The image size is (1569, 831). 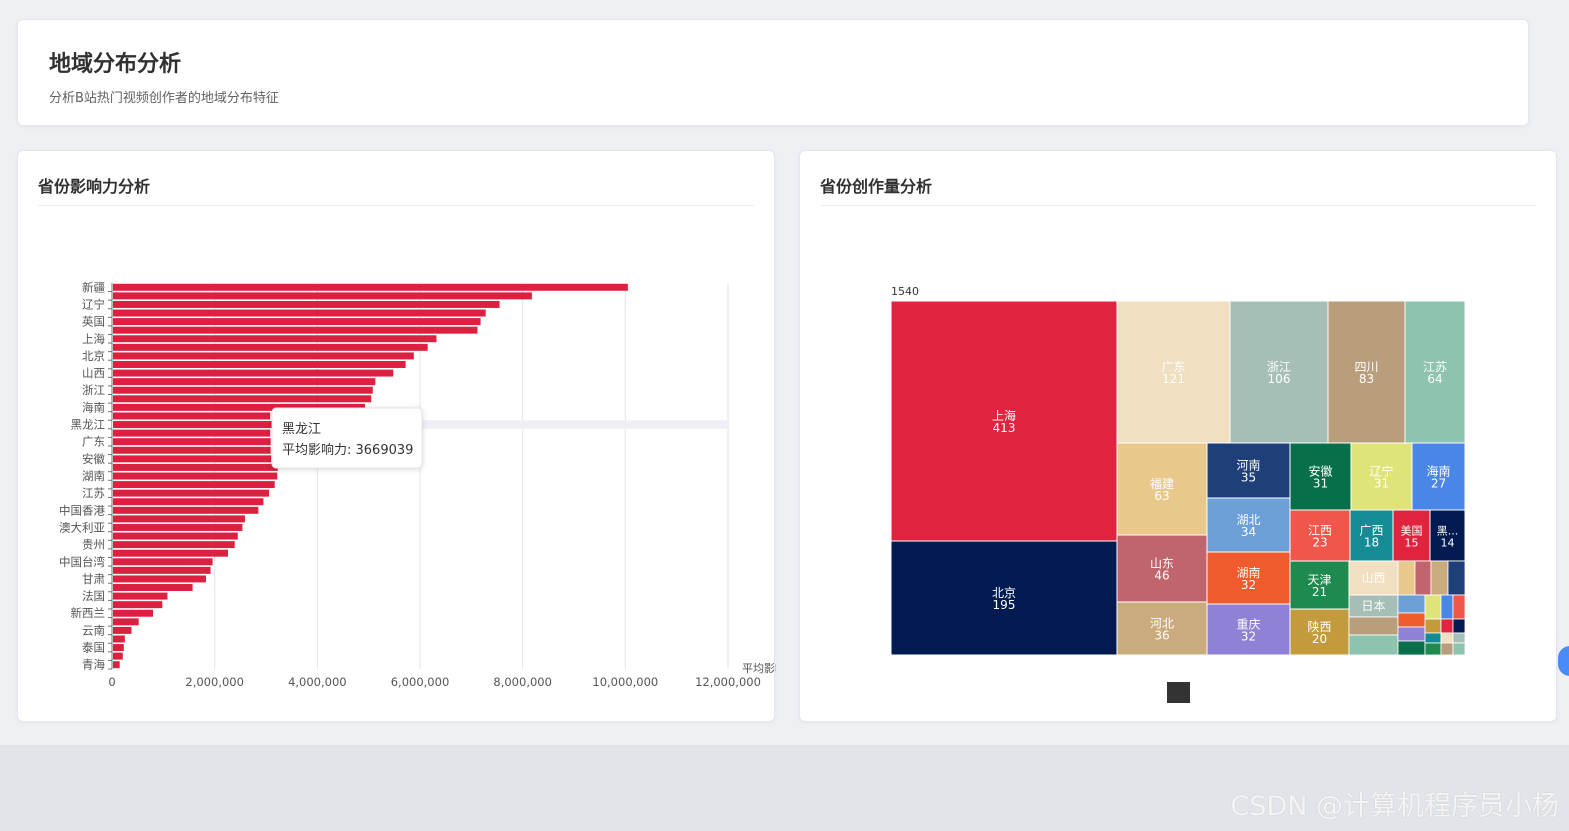 I want to click on treemap-label: 福建, so click(x=1162, y=483).